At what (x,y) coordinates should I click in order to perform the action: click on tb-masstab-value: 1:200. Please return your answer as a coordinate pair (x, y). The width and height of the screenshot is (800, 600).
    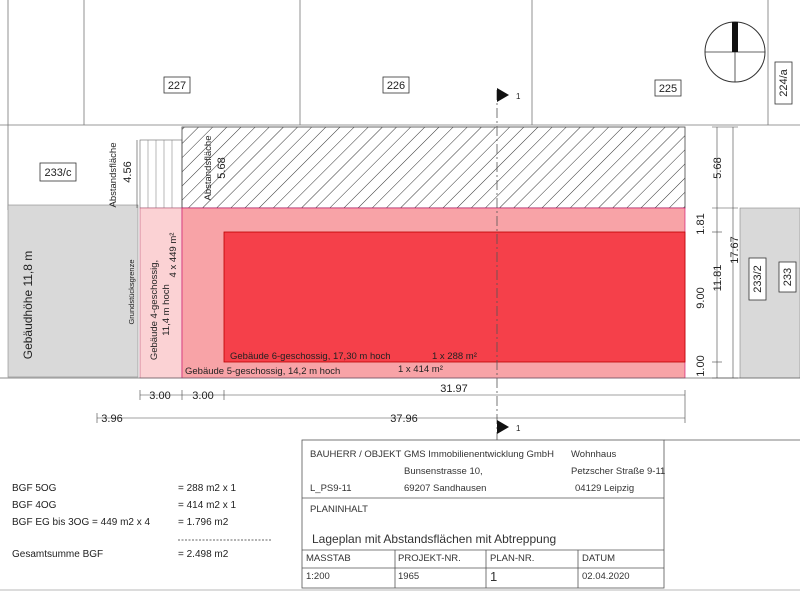
    Looking at the image, I should click on (318, 576).